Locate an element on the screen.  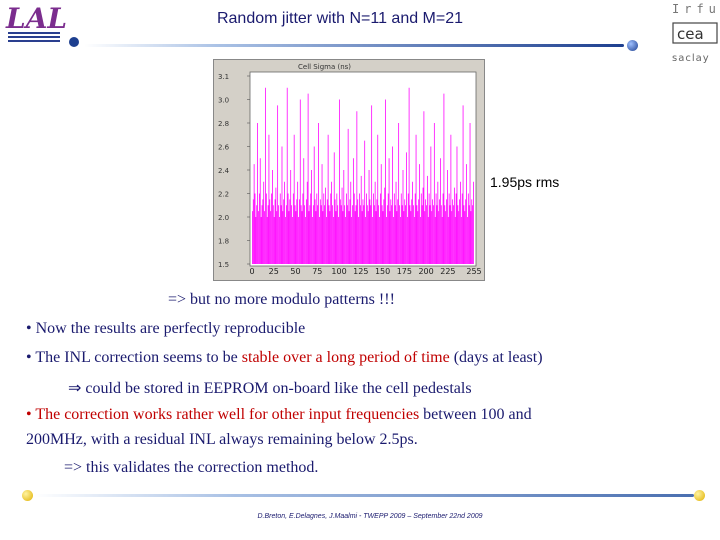
x-tick-label: 255 is located at coordinates (473, 271).